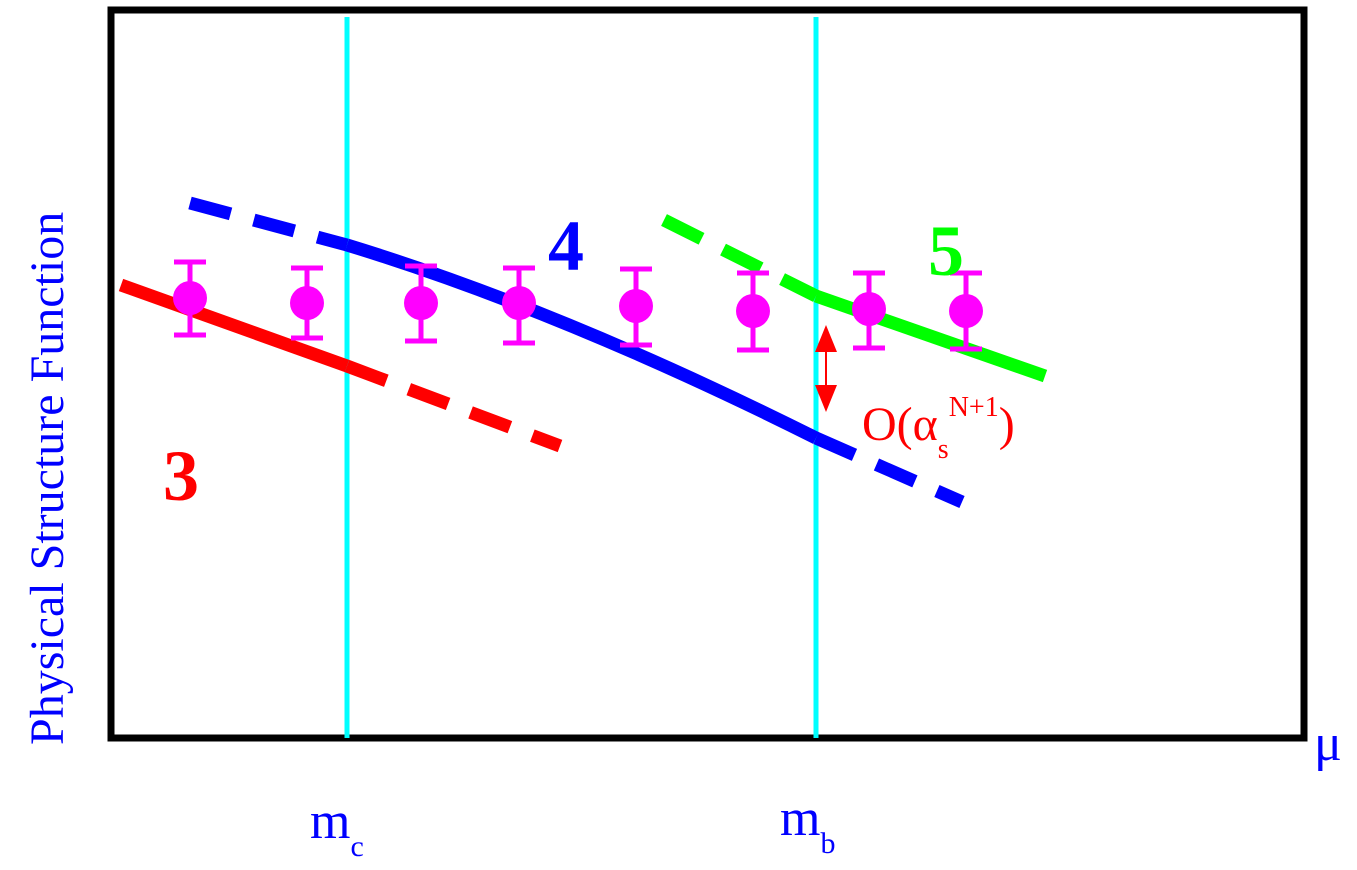 This screenshot has height=870, width=1357. I want to click on scheme-label-5: 5, so click(946, 251).